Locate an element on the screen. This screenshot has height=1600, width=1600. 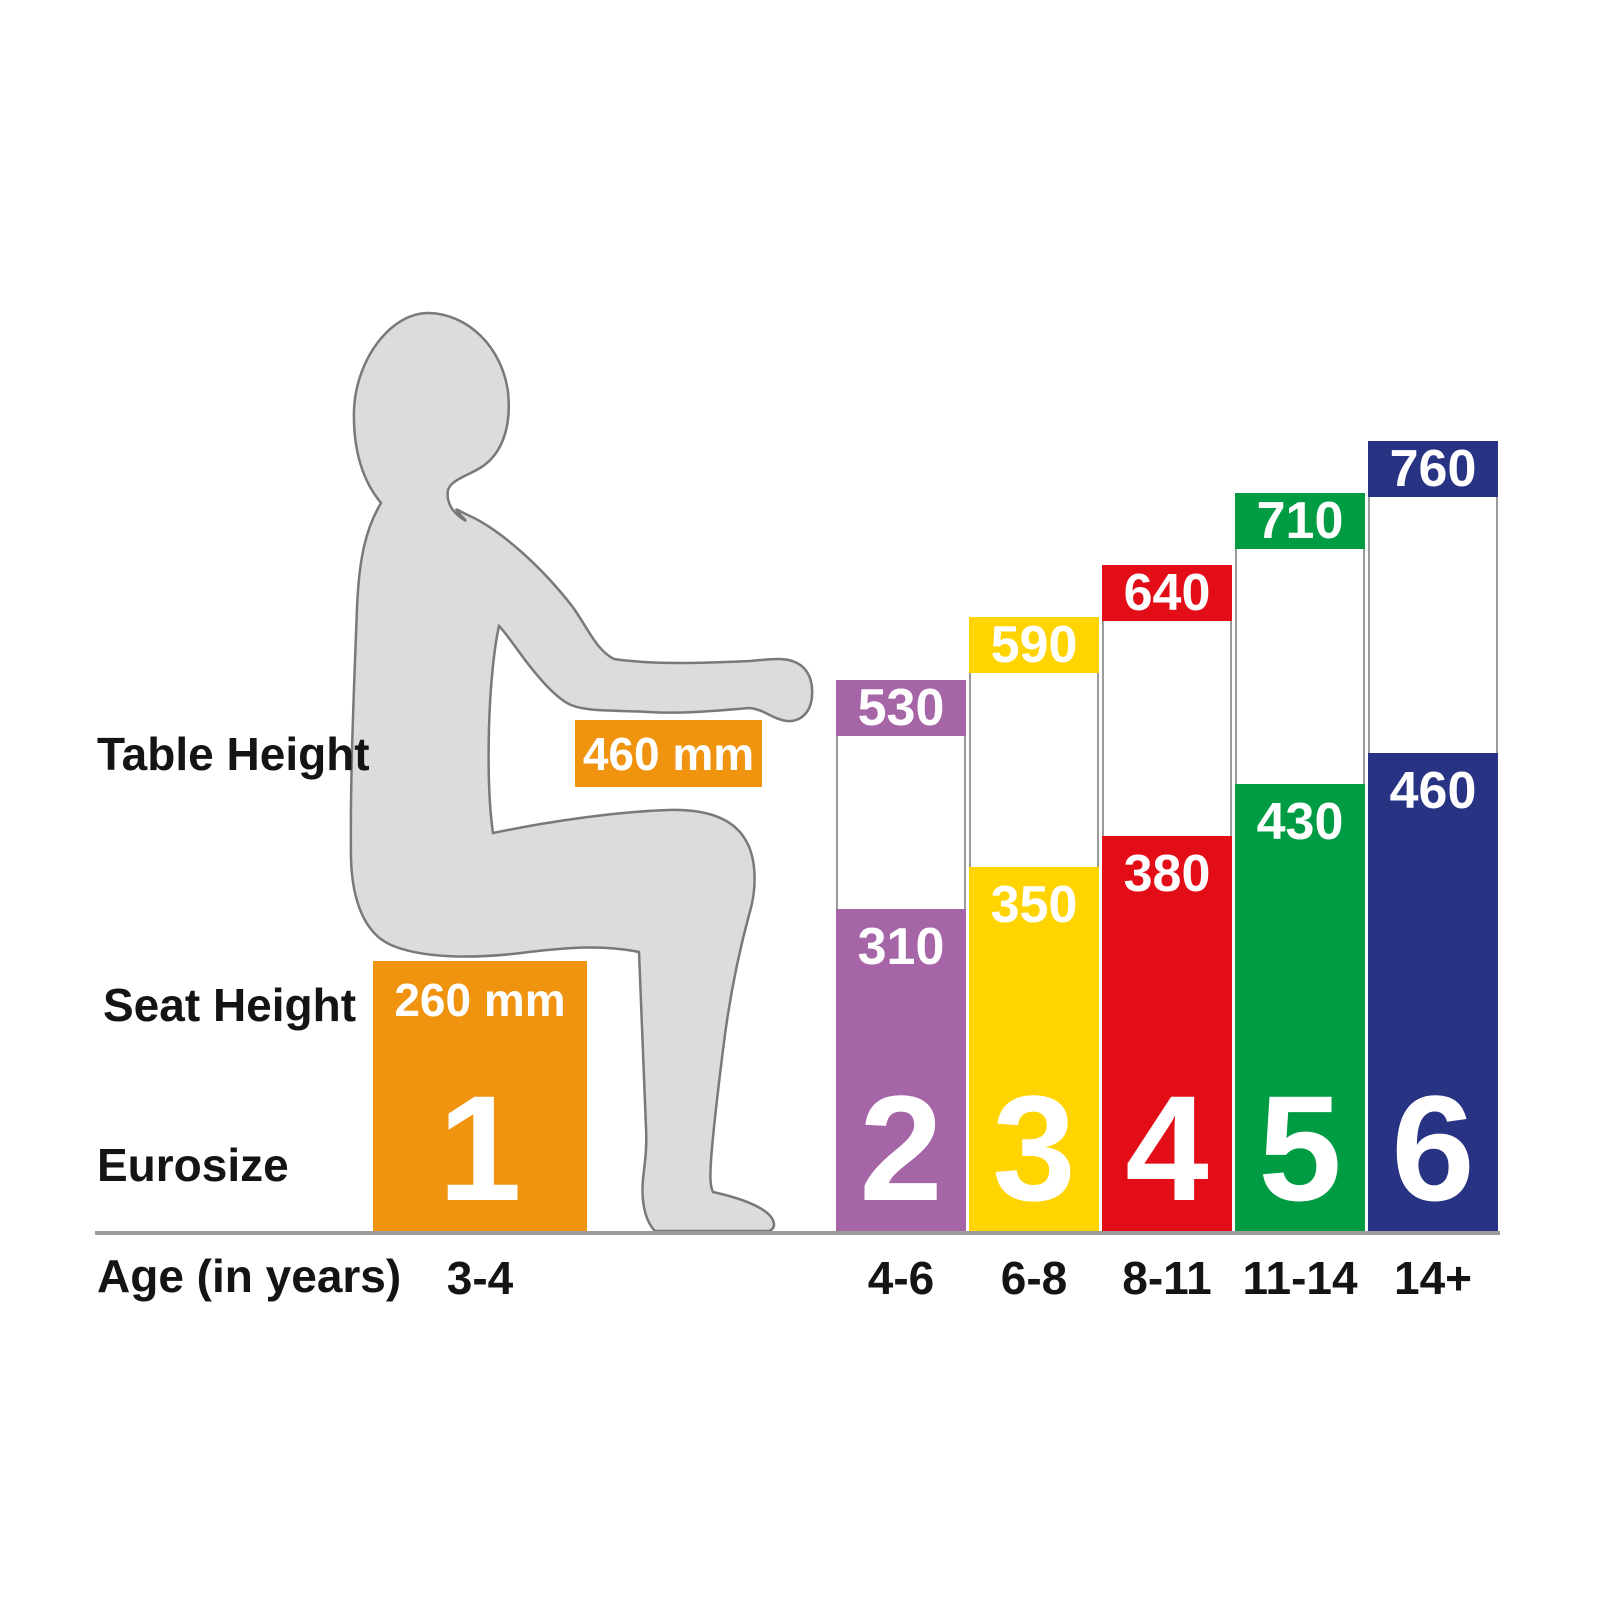
size1-eurosize-number: 1 is located at coordinates (480, 1147).